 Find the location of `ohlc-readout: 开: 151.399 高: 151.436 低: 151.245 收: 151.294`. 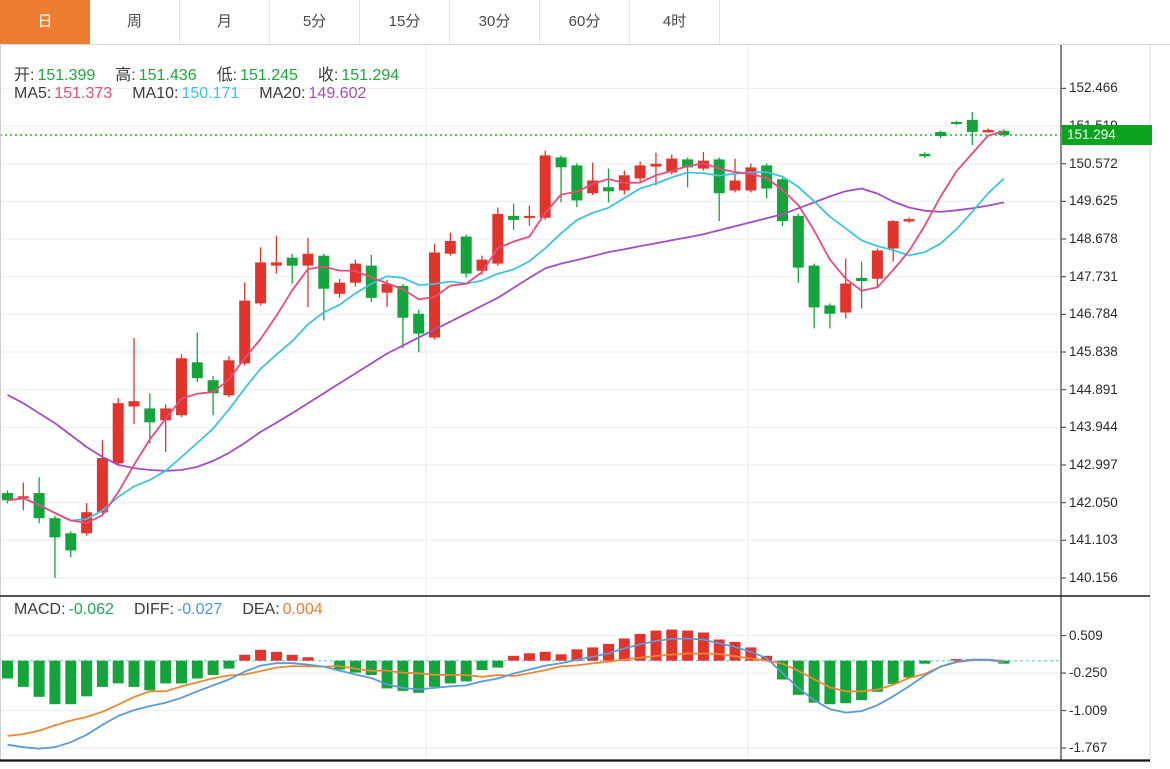

ohlc-readout: 开: 151.399 高: 151.436 低: 151.245 收: 151.294 is located at coordinates (216, 73).